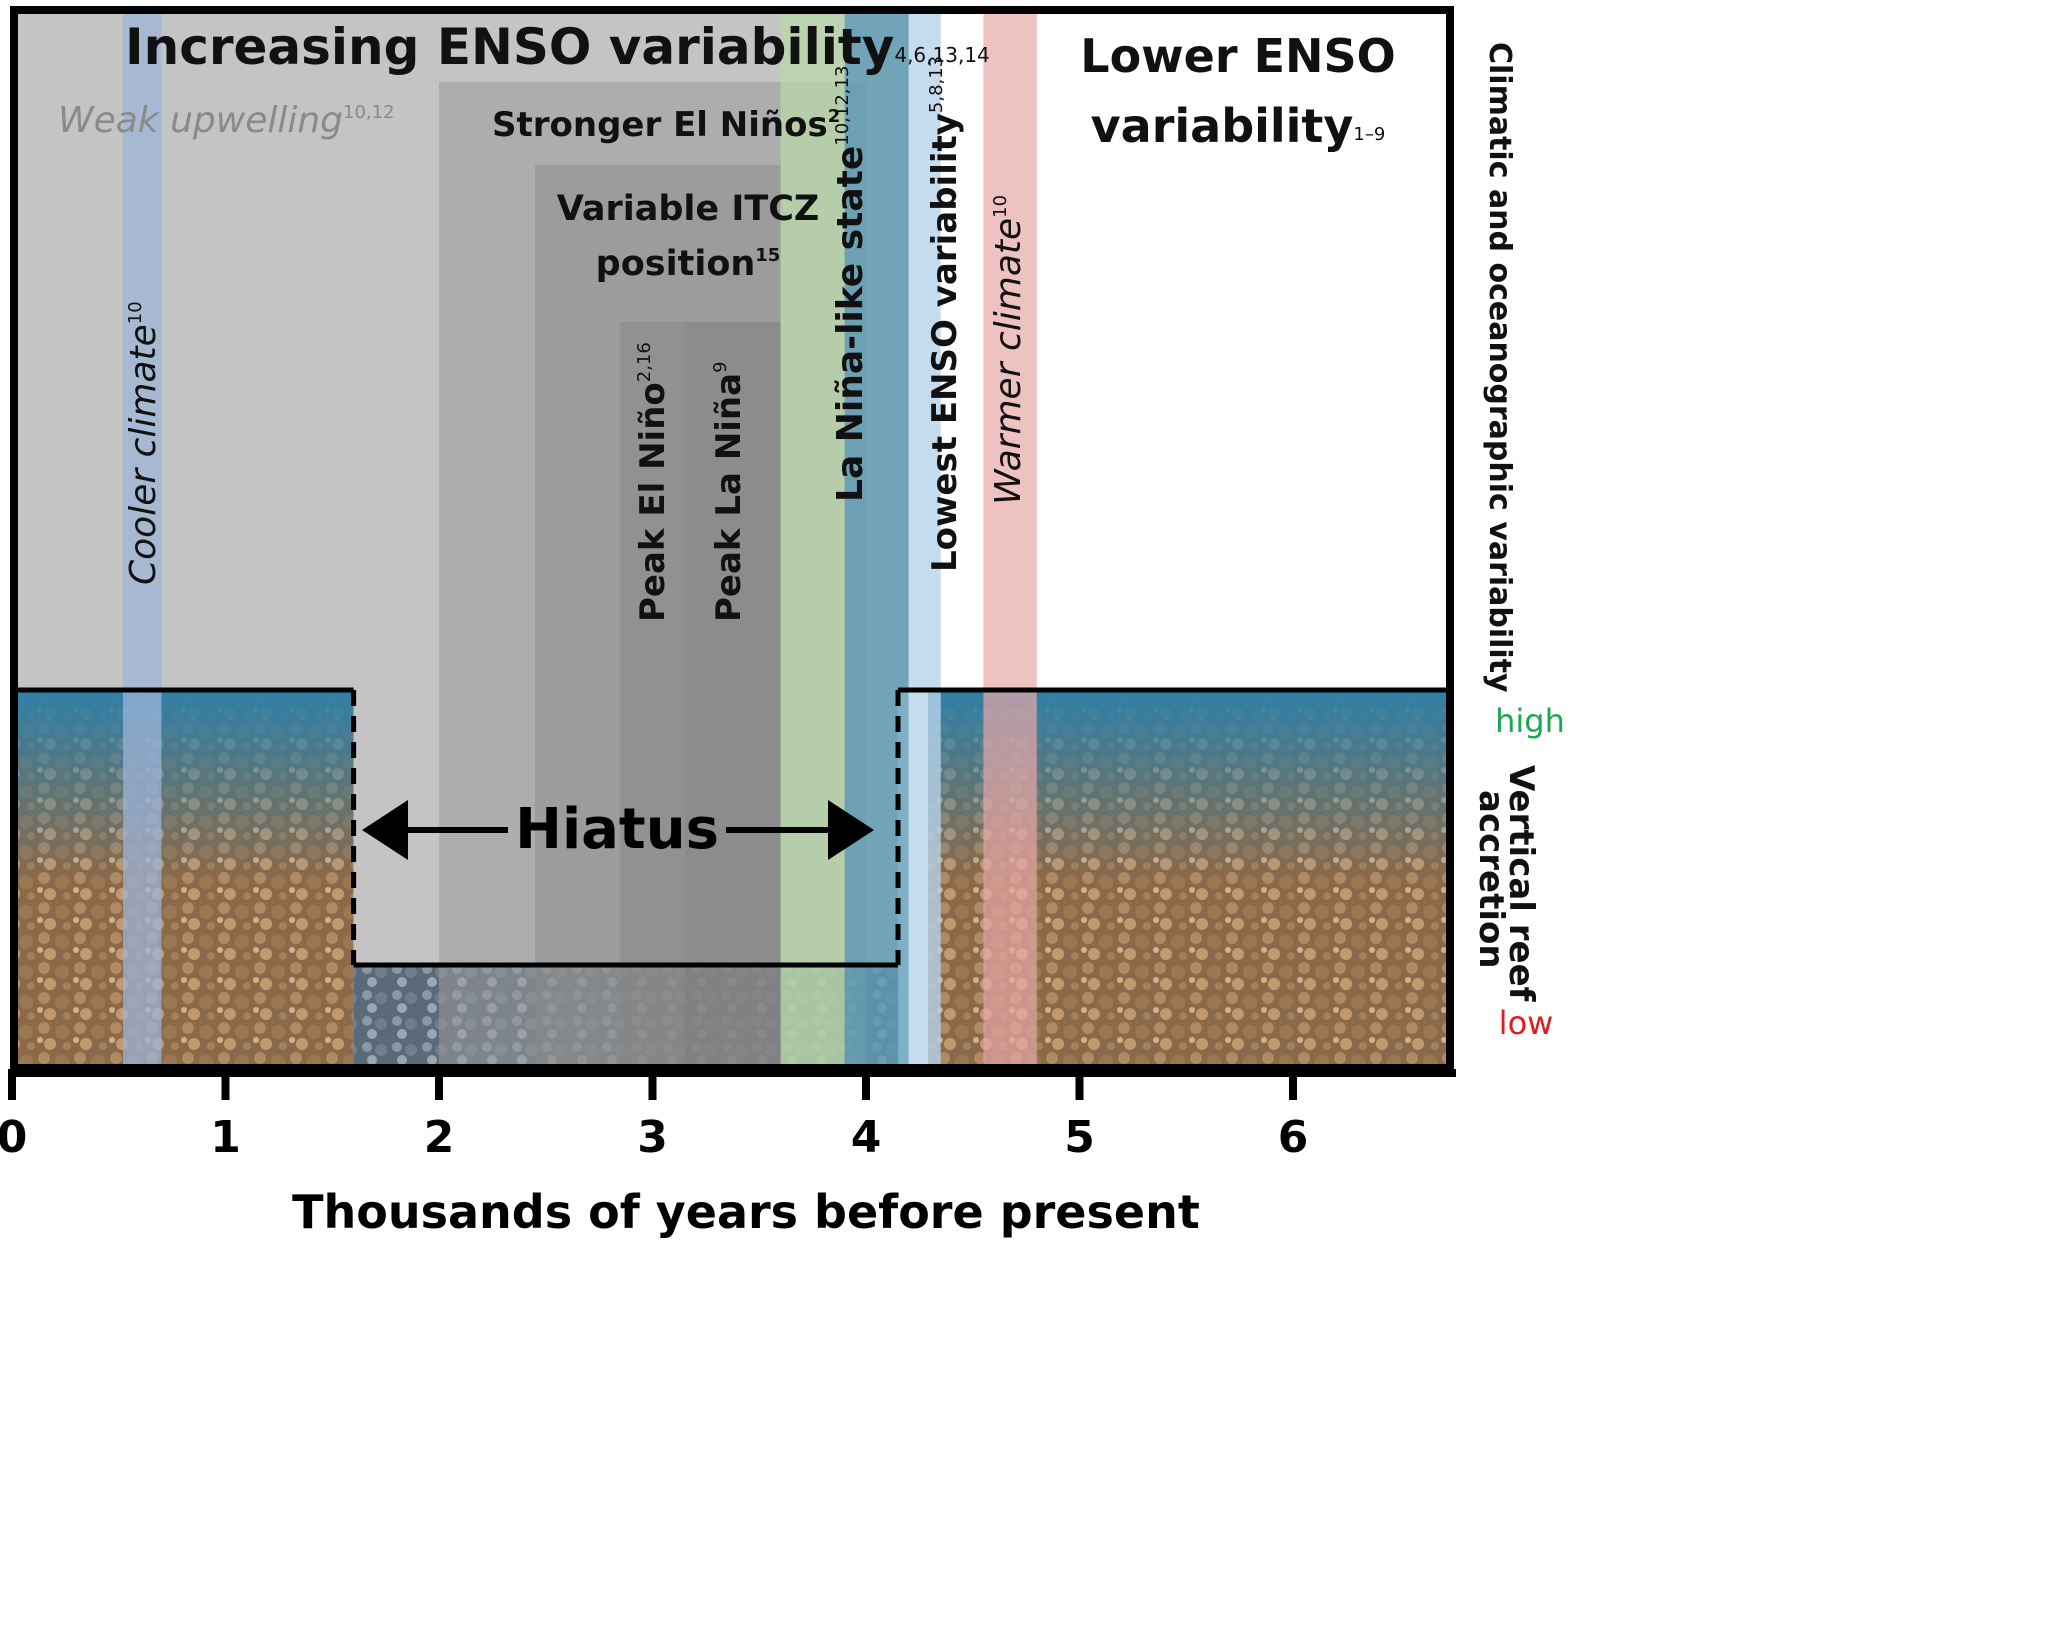 Image resolution: width=2067 pixels, height=1636 pixels. I want to click on reef-photo-young-water, so click(183, 879).